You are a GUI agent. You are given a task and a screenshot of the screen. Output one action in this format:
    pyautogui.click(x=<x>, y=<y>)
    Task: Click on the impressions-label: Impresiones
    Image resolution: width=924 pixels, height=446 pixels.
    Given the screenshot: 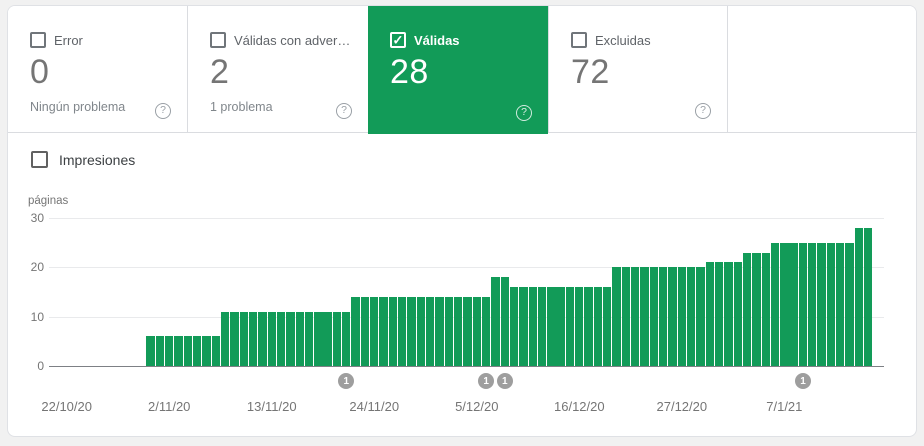 What is the action you would take?
    pyautogui.click(x=97, y=159)
    